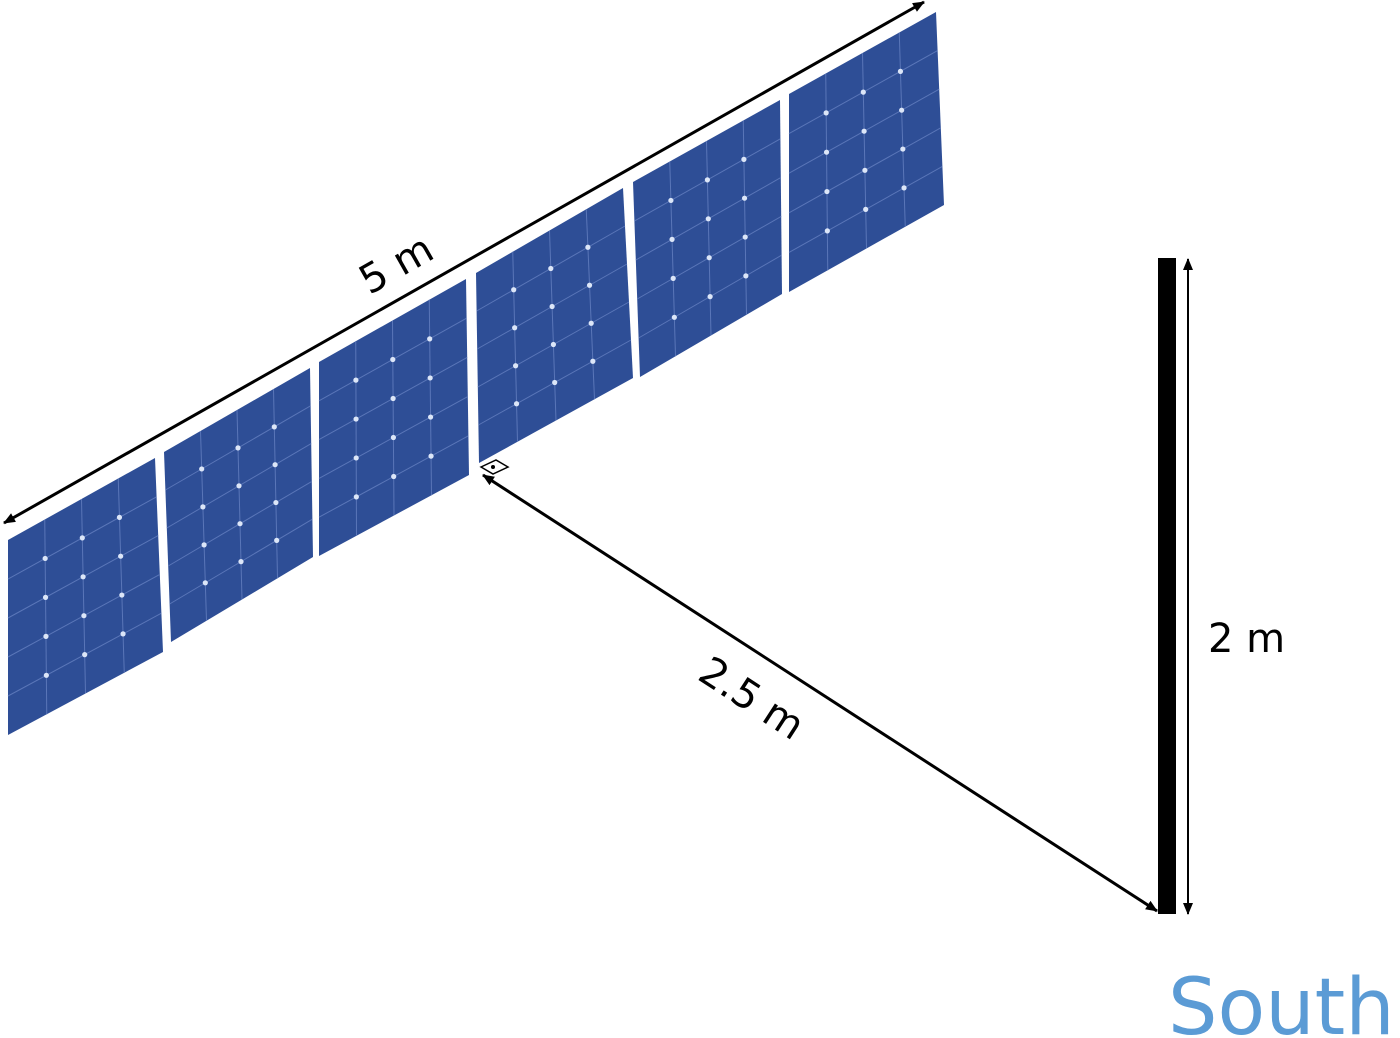  I want to click on right-angle-marker, so click(494, 467).